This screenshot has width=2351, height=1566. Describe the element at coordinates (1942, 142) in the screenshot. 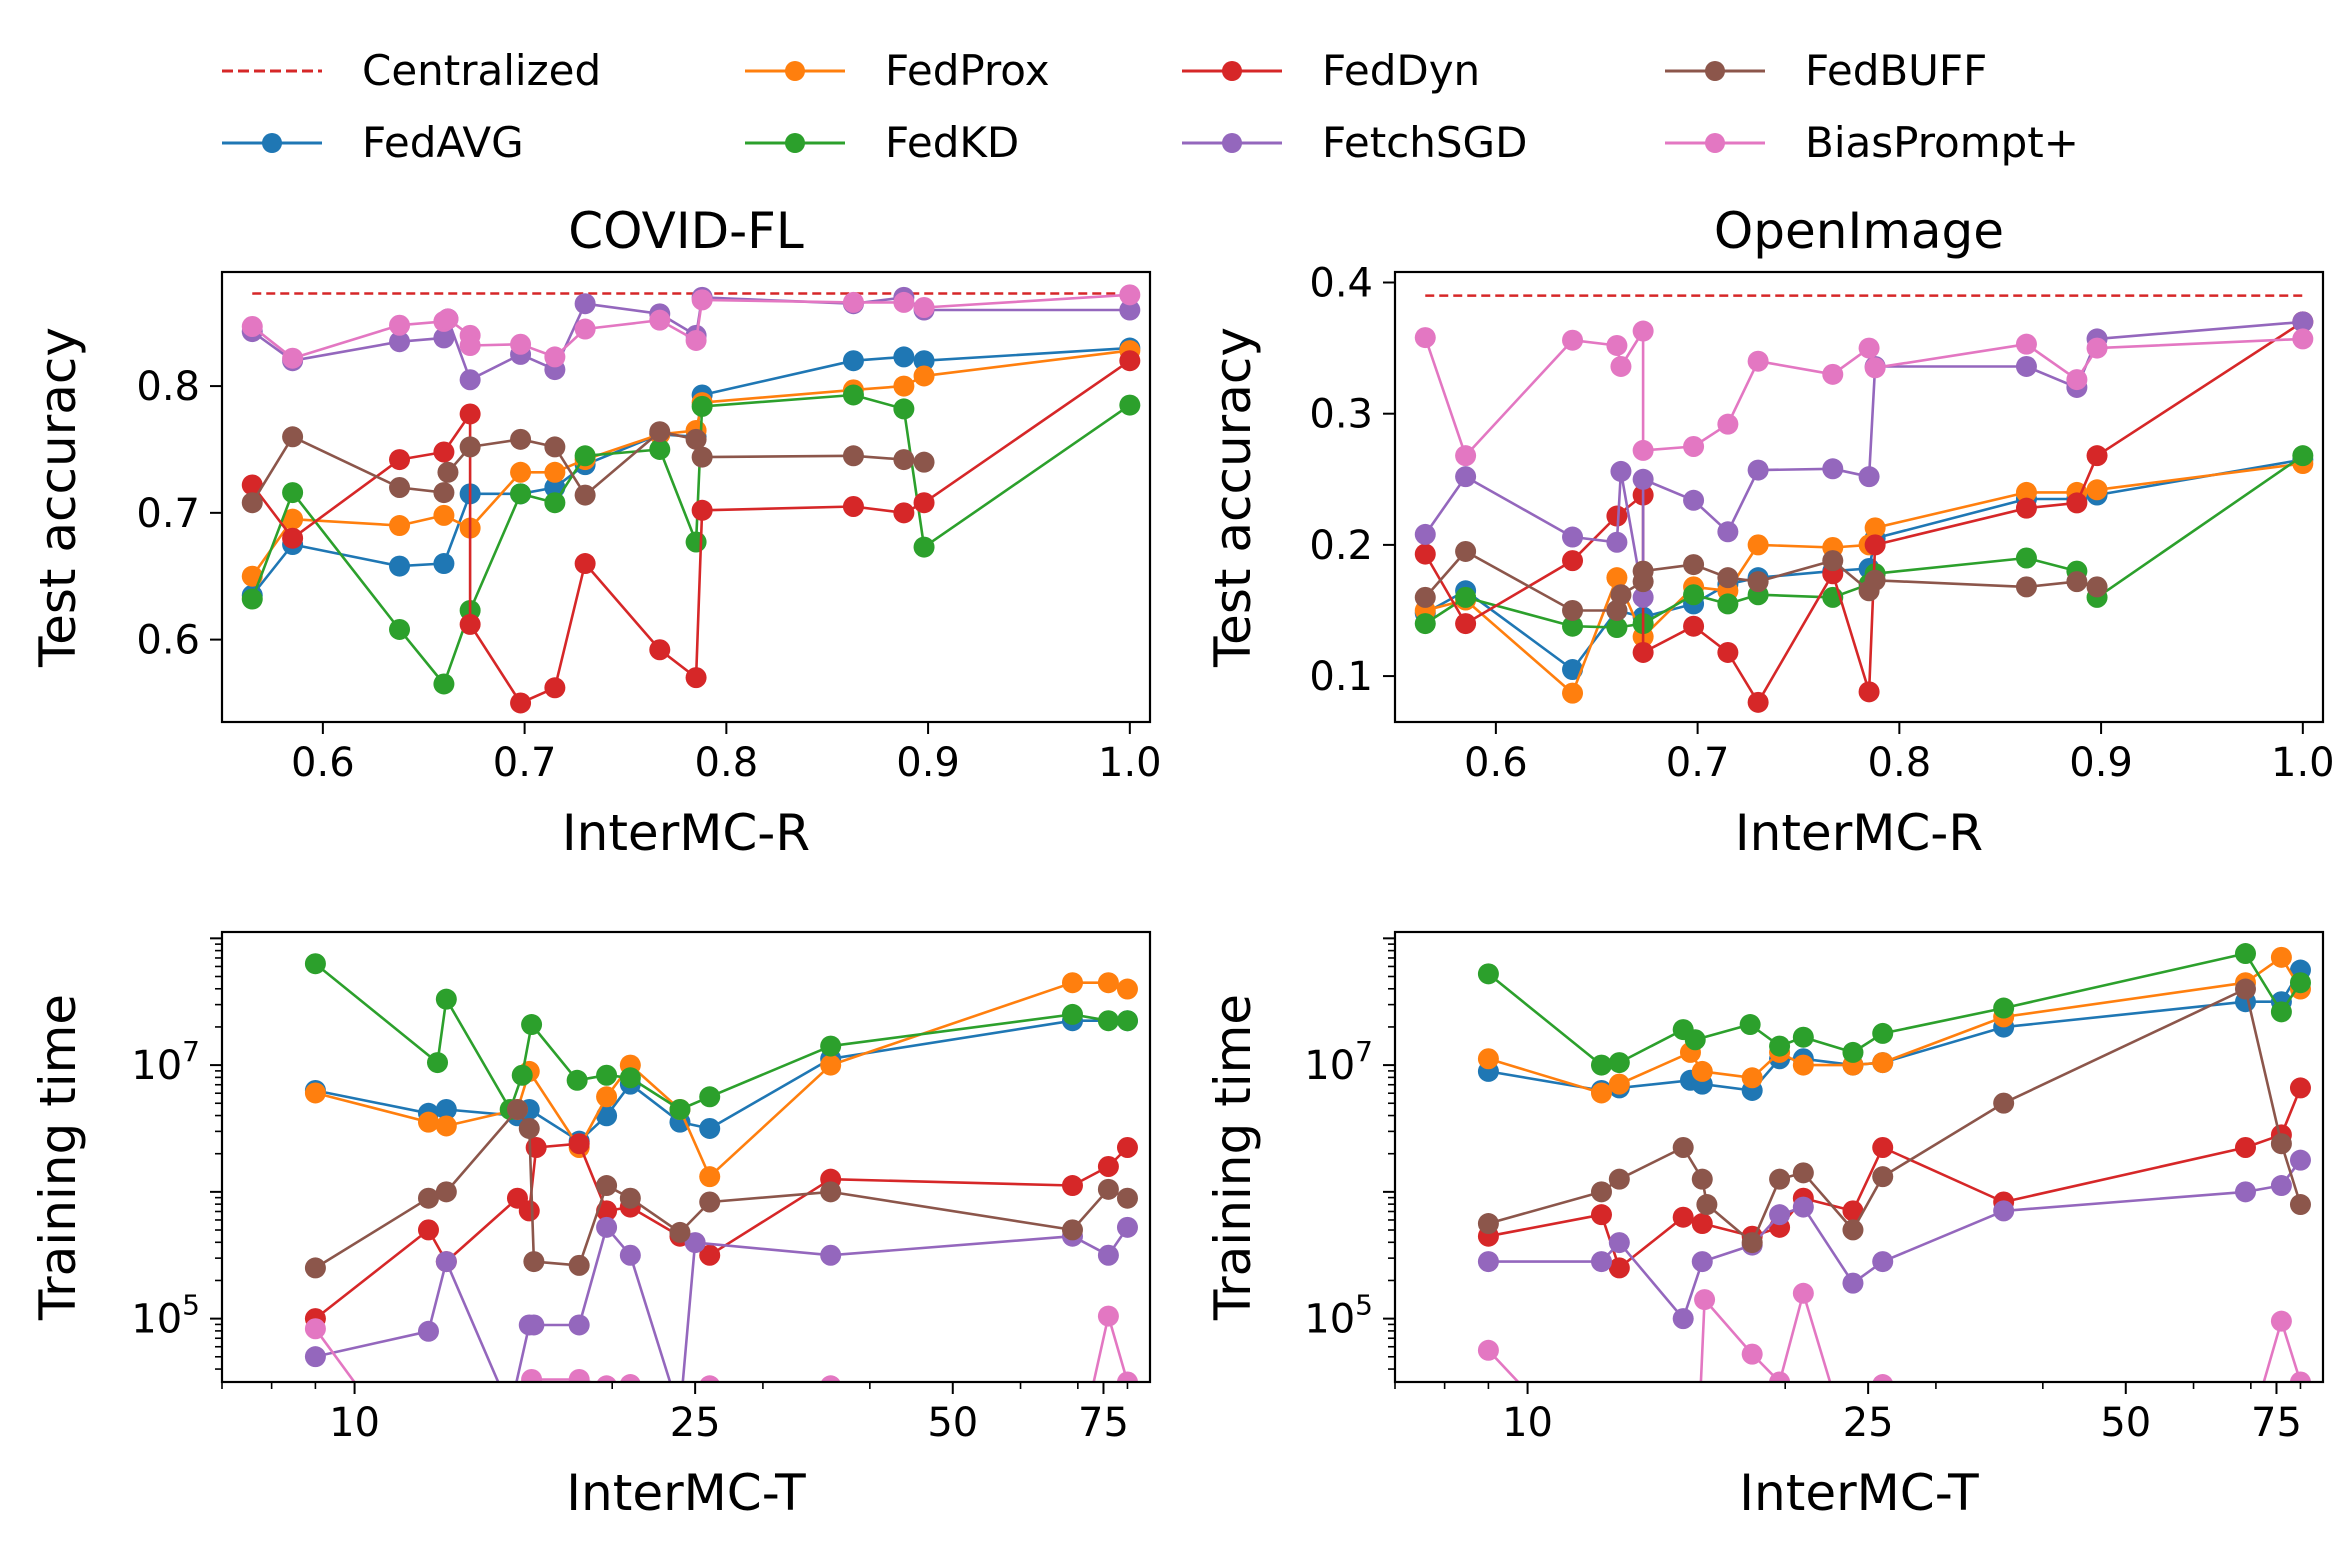

I see `legend-label: BiasPrompt+` at that location.